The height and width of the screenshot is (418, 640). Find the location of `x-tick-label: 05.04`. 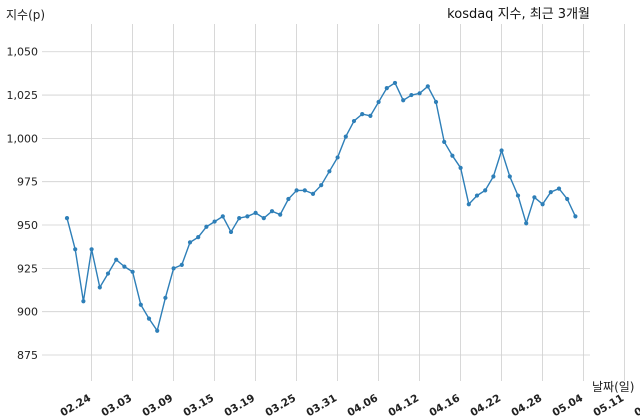

x-tick-label: 05.04 is located at coordinates (567, 405).